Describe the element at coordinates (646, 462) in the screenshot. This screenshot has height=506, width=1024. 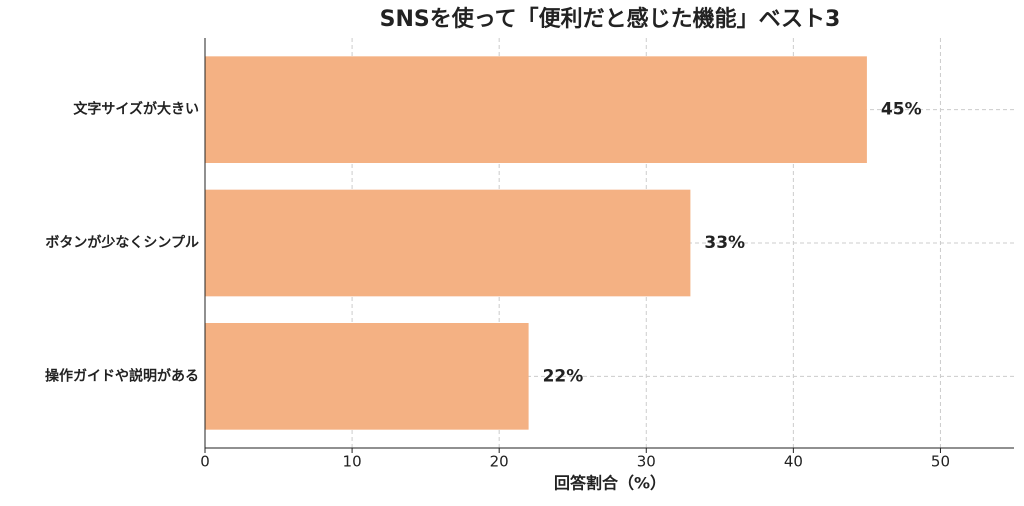
I see `x-tick-label: 30` at that location.